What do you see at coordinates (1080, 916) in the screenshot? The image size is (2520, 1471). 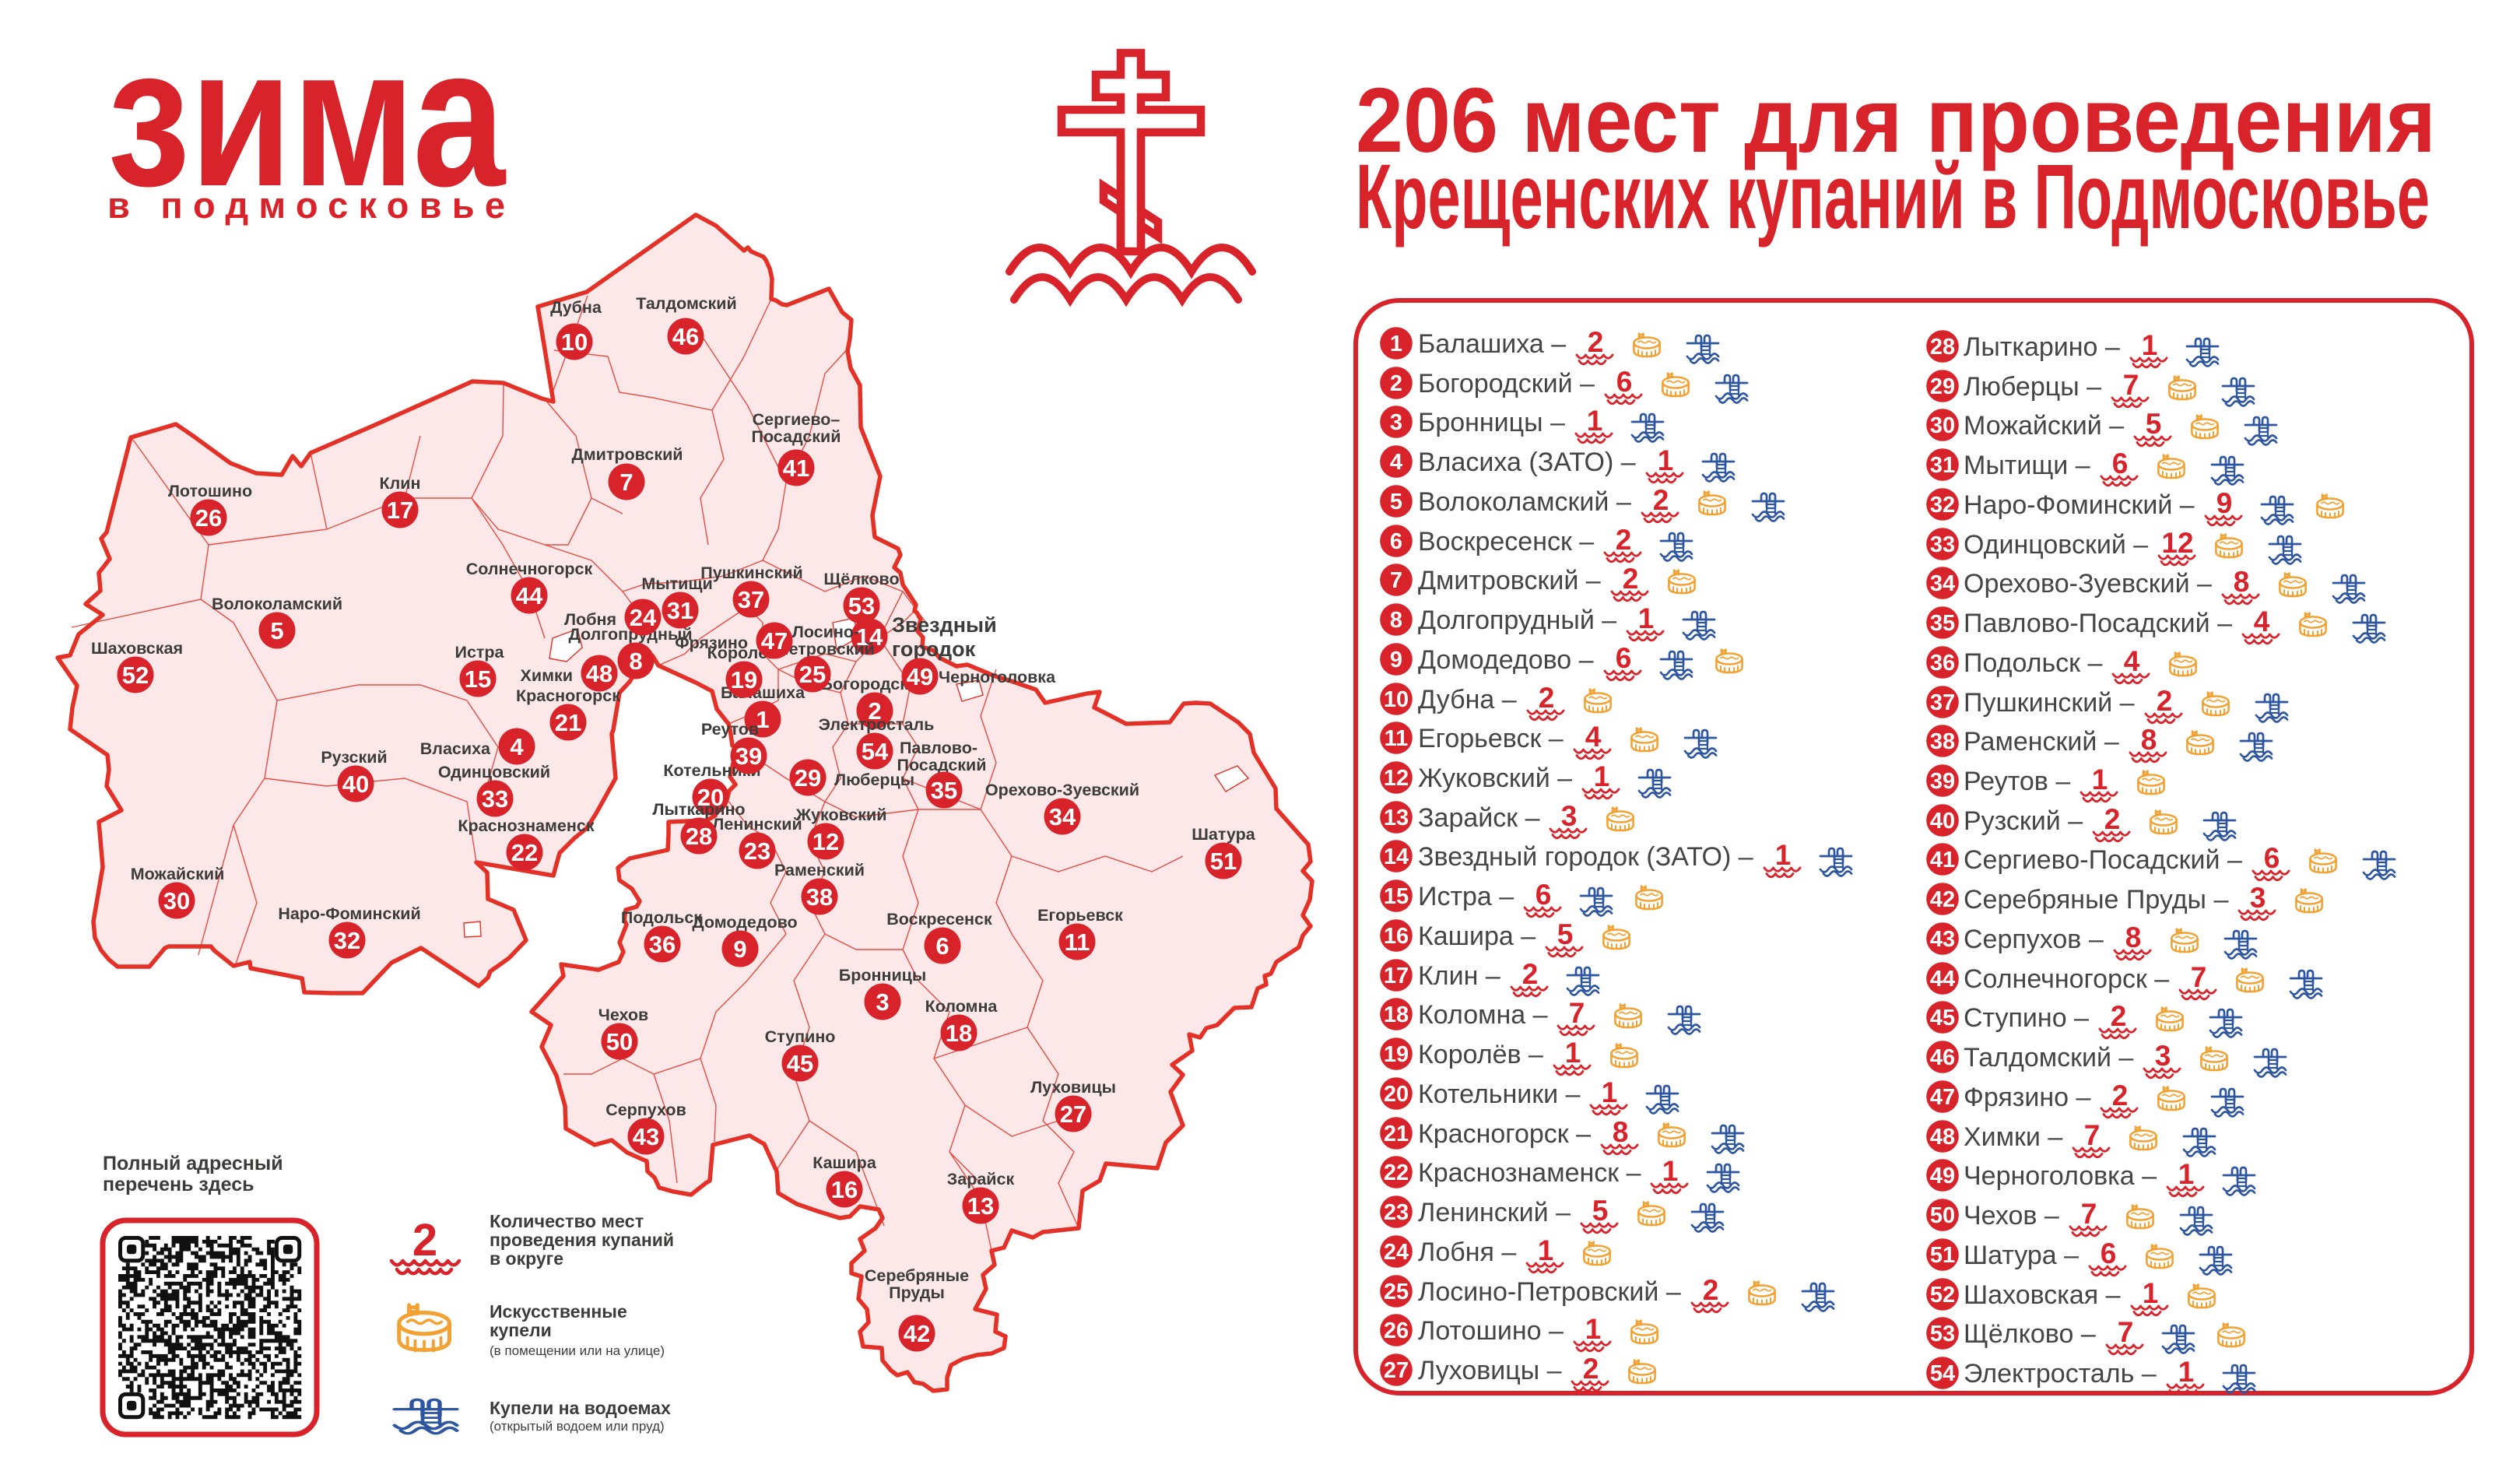 I see `svg-text: Егорьевск` at bounding box center [1080, 916].